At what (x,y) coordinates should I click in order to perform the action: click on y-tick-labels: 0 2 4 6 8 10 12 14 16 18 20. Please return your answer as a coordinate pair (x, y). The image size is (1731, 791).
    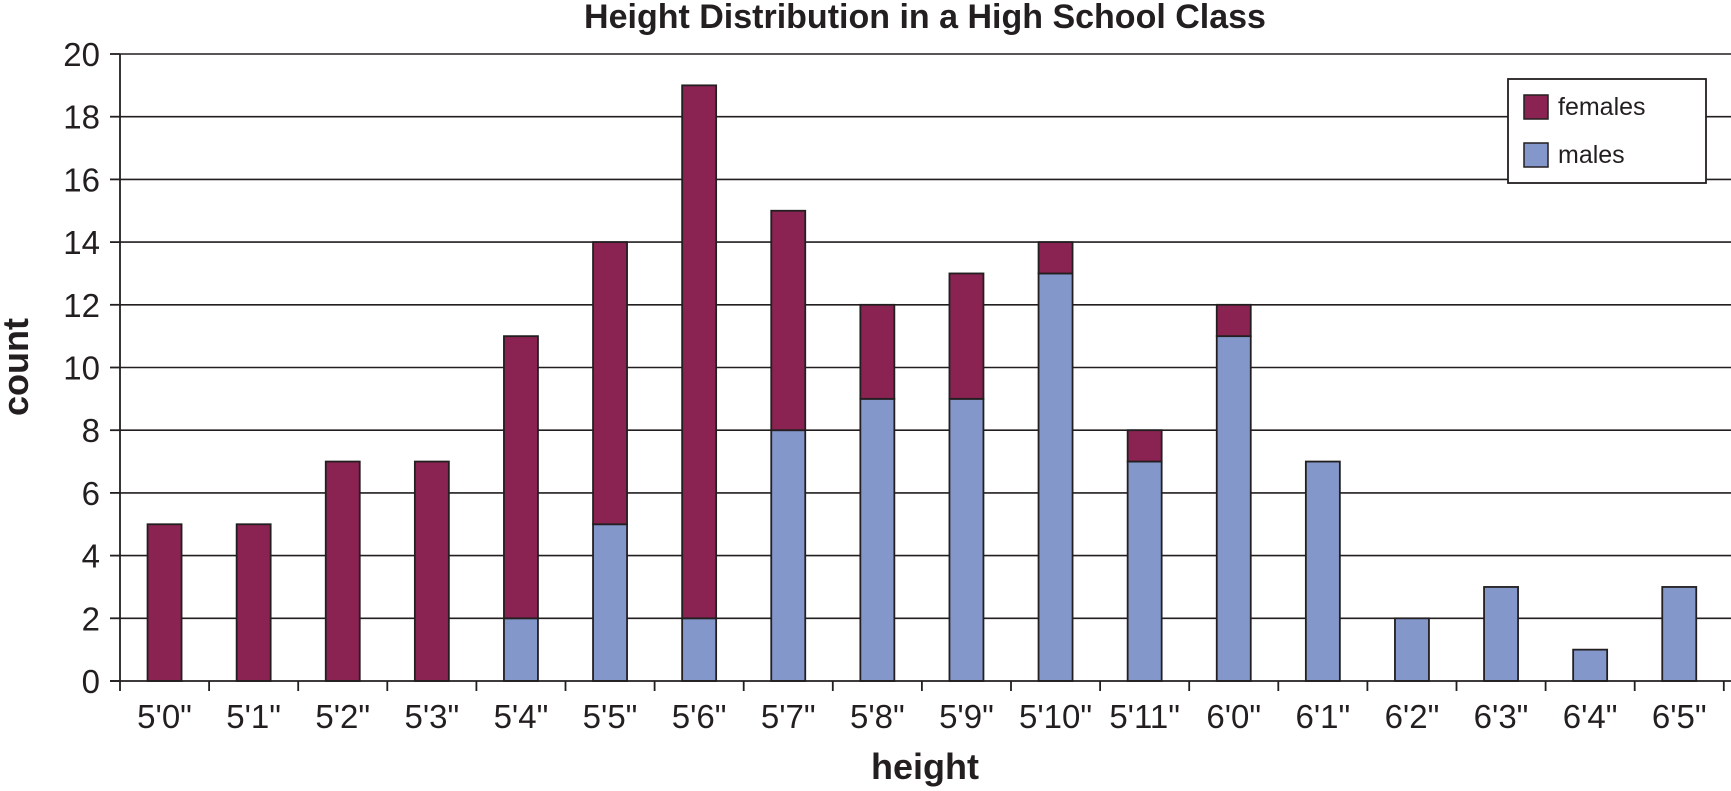
    Looking at the image, I should click on (81, 368).